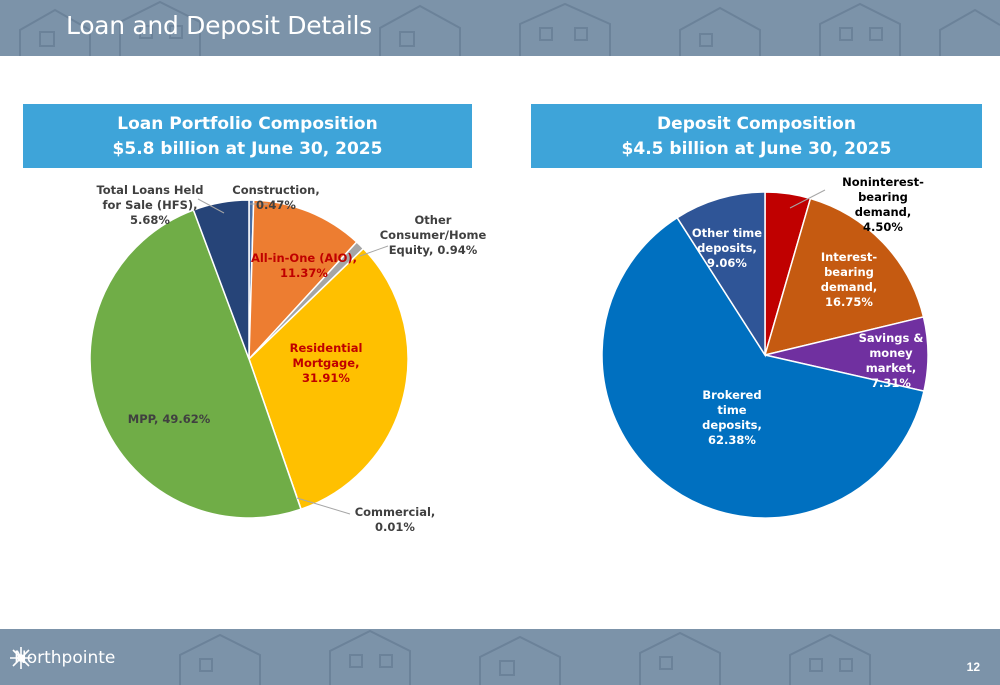 The width and height of the screenshot is (1000, 685). What do you see at coordinates (732, 417) in the screenshot?
I see `slice-label-brokered-time-deposits: Brokered time deposits, 62.38%` at bounding box center [732, 417].